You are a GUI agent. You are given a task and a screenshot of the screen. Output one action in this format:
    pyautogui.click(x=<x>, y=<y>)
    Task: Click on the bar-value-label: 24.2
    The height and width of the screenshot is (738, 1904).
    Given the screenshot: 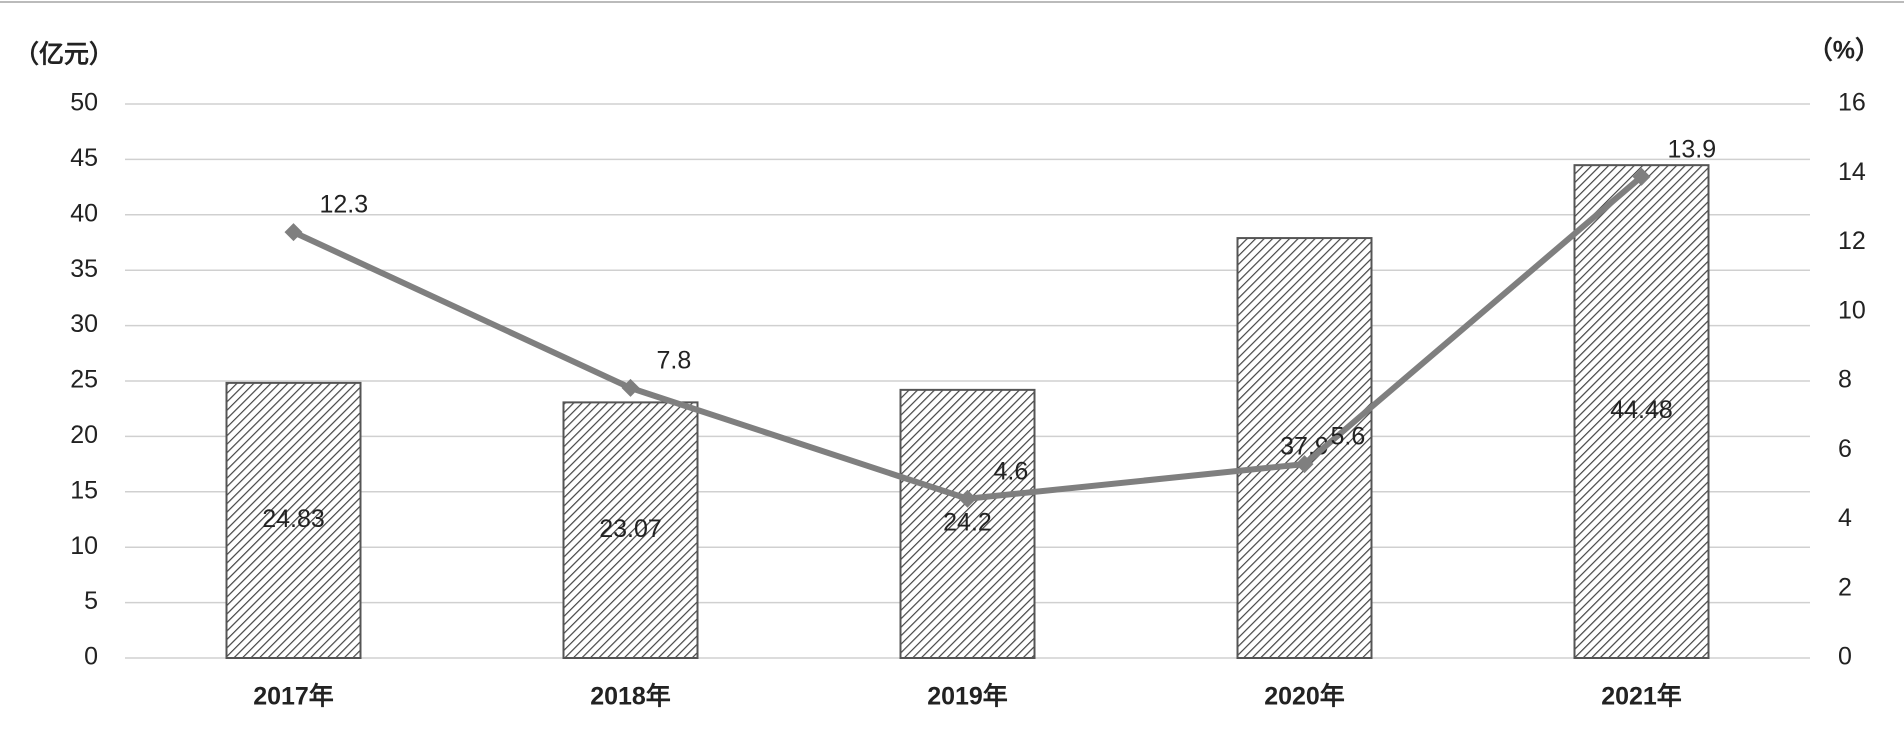 What is the action you would take?
    pyautogui.click(x=967, y=523)
    